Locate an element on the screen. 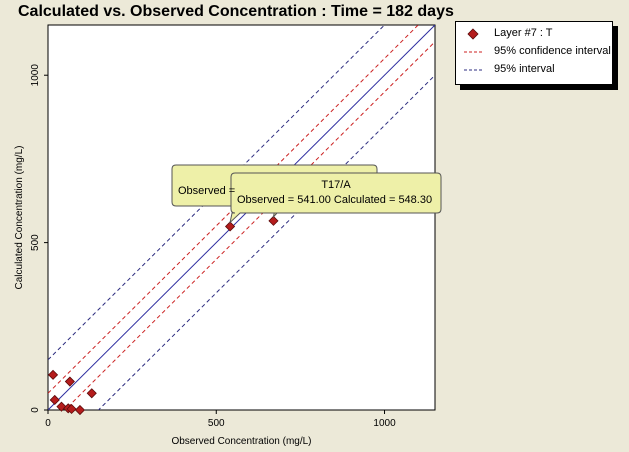 The height and width of the screenshot is (452, 629). x-tick-label-1: 500 is located at coordinates (216, 423).